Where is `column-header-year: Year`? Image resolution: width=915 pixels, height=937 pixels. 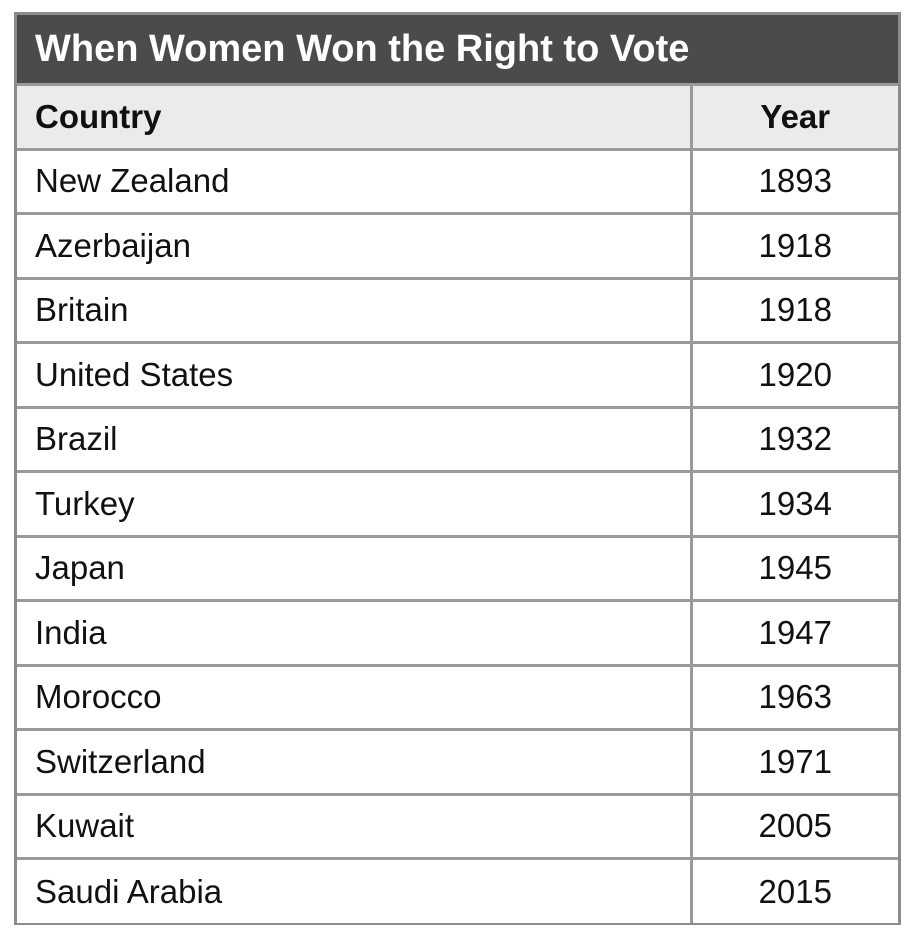 column-header-year: Year is located at coordinates (794, 116).